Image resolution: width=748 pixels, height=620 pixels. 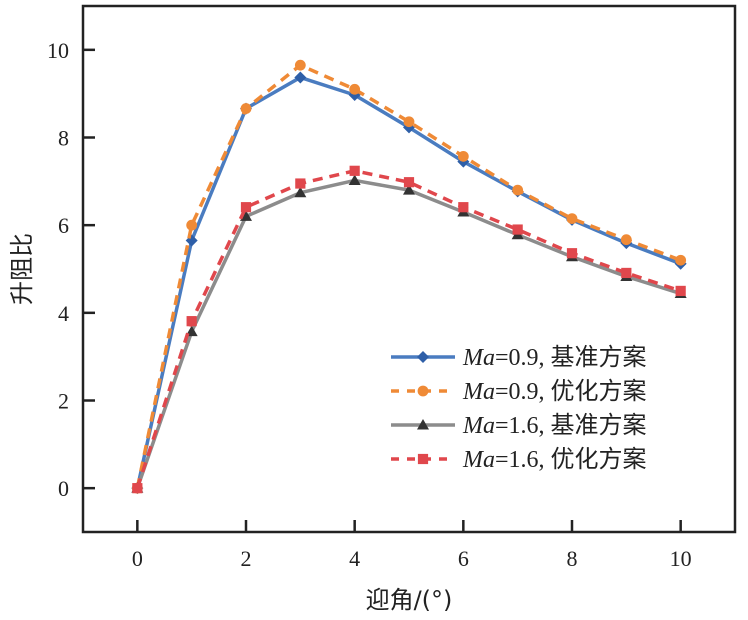 I want to click on x-tick-label: 2, so click(x=246, y=558).